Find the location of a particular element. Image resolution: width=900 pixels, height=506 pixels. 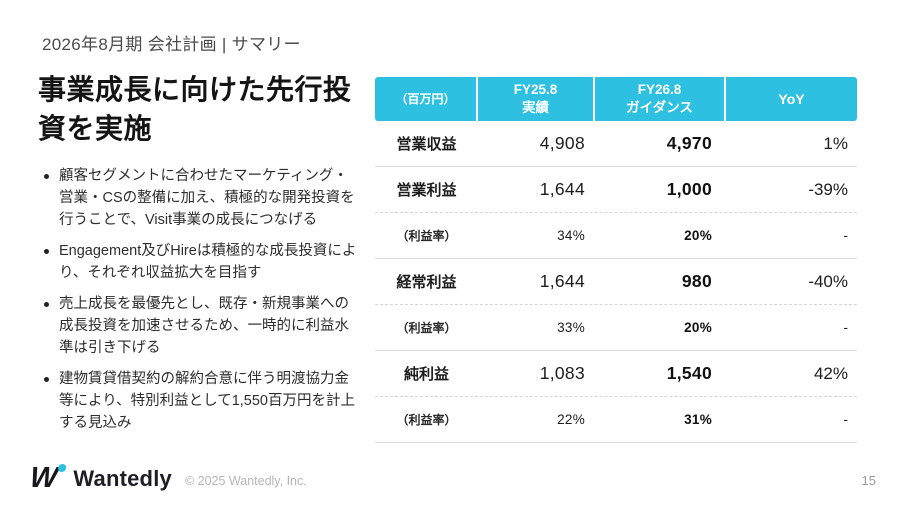

wantedly-logo-letter: W is located at coordinates (44, 478).